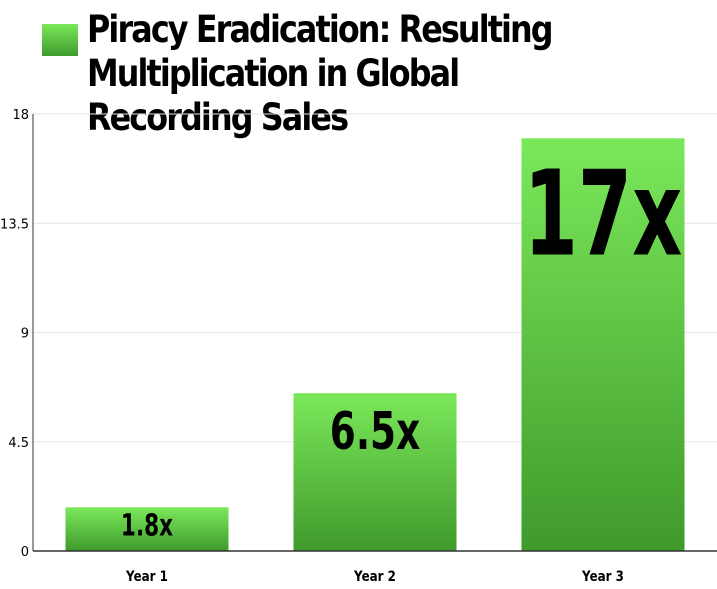  Describe the element at coordinates (60, 40) in the screenshot. I see `legend-swatch` at that location.